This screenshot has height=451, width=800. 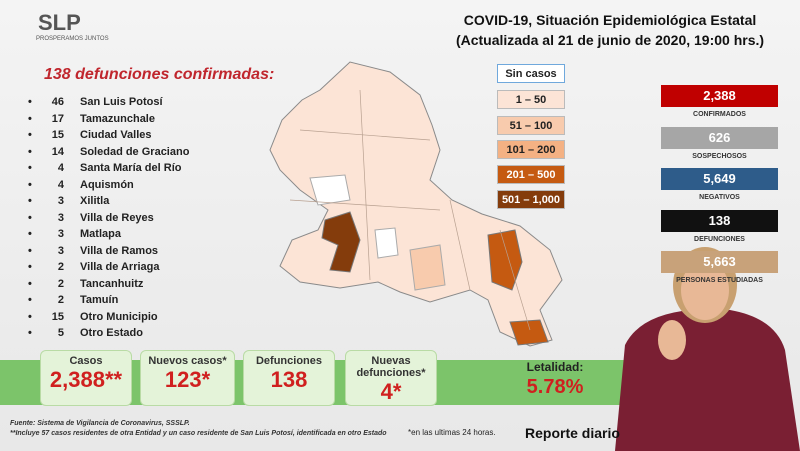 What do you see at coordinates (119, 250) in the screenshot?
I see `municipality: Villa de Ramos` at bounding box center [119, 250].